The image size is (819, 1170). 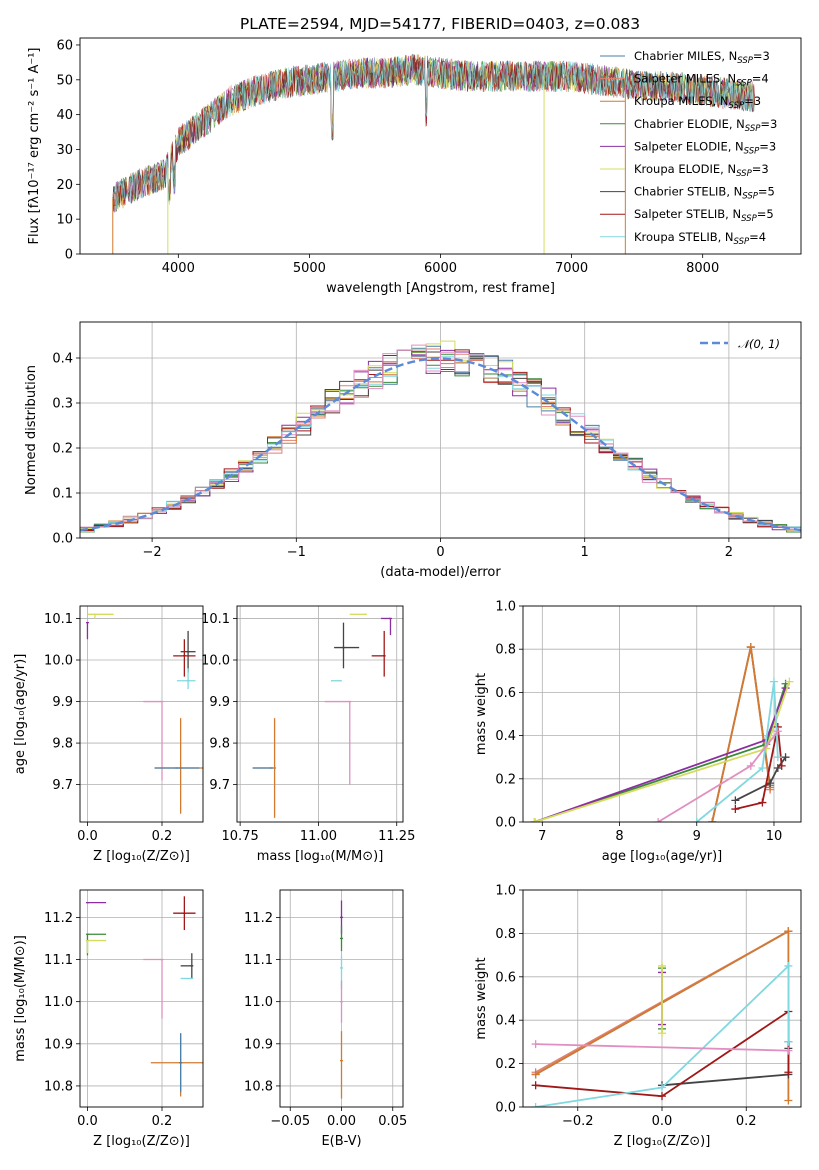 I want to click on x-tick-label: 8000, so click(x=702, y=268).